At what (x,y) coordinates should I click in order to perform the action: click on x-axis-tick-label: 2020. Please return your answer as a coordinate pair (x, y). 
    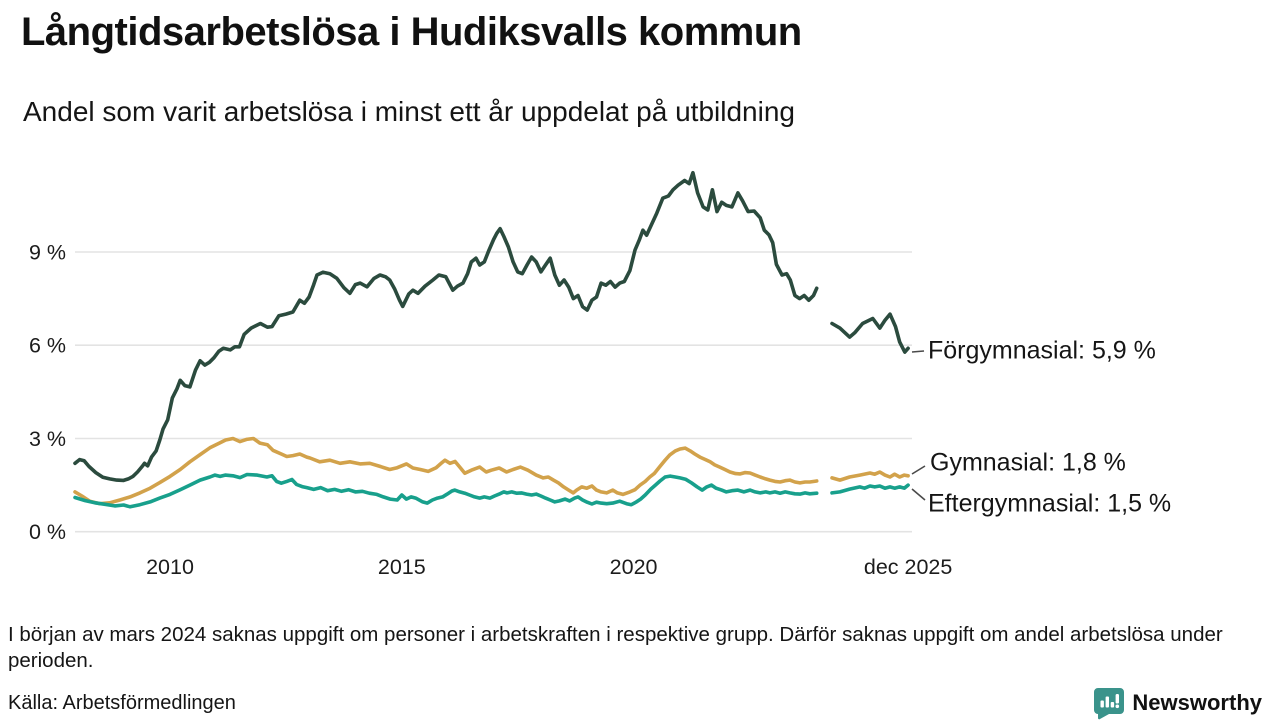
    Looking at the image, I should click on (634, 567).